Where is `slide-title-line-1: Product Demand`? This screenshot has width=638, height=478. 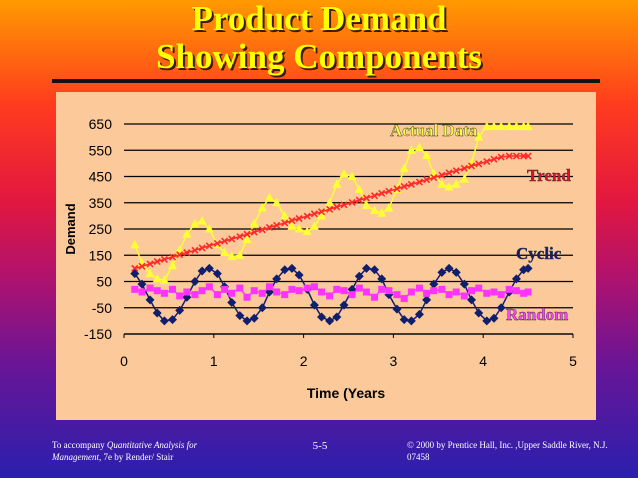
slide-title-line-1: Product Demand is located at coordinates (319, 19).